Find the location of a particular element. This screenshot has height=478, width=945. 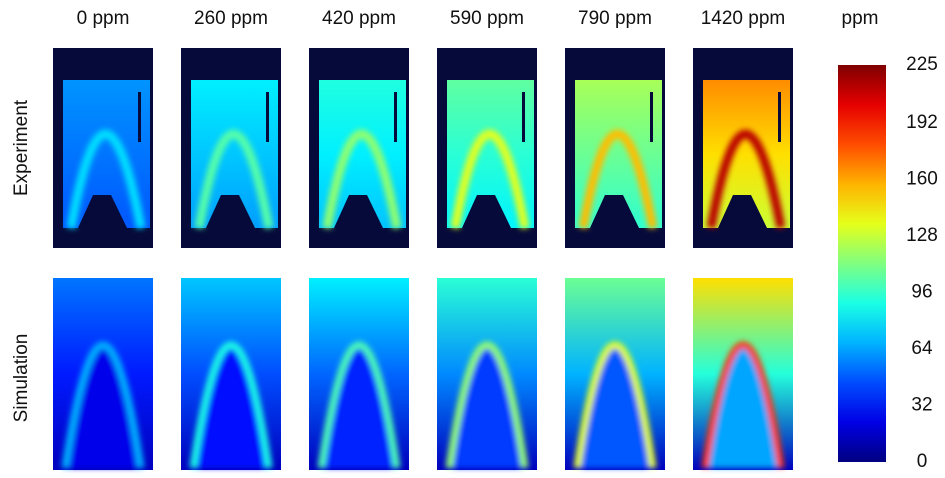

column-label: 590 ppm is located at coordinates (487, 18).